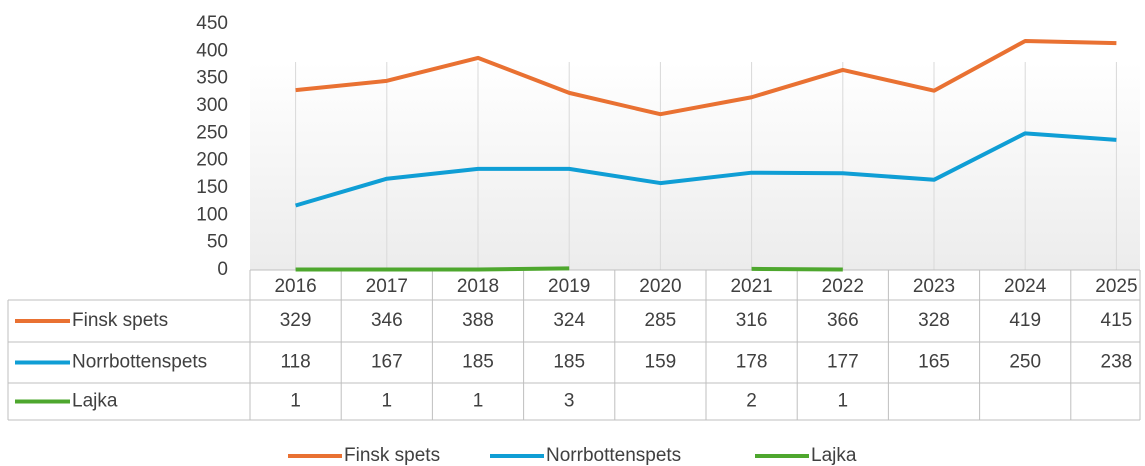 The height and width of the screenshot is (466, 1145). Describe the element at coordinates (212, 214) in the screenshot. I see `y-tick-label: 100` at that location.